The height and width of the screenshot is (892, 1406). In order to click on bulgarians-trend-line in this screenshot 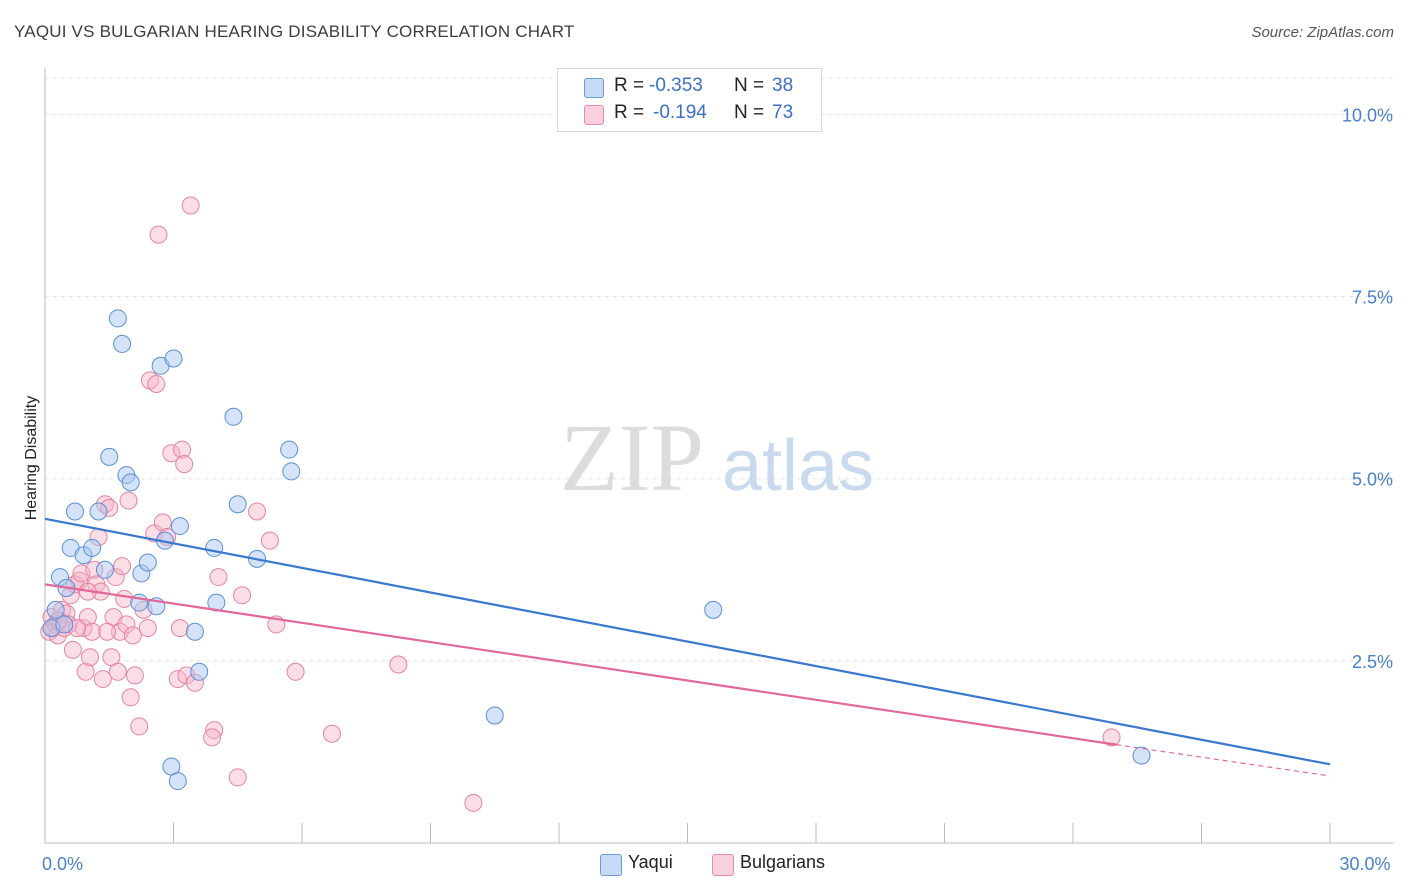, I will do `click(580, 664)`.